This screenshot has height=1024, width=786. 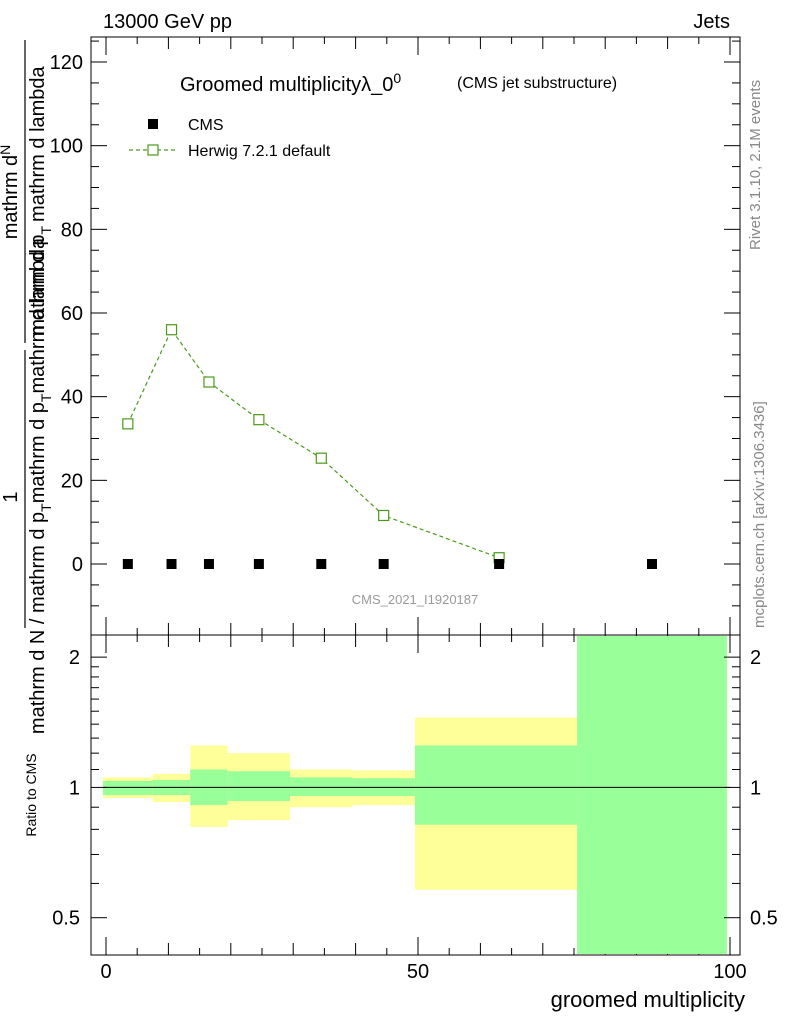 I want to click on x-ticks: 0 50 100, so click(x=423, y=972).